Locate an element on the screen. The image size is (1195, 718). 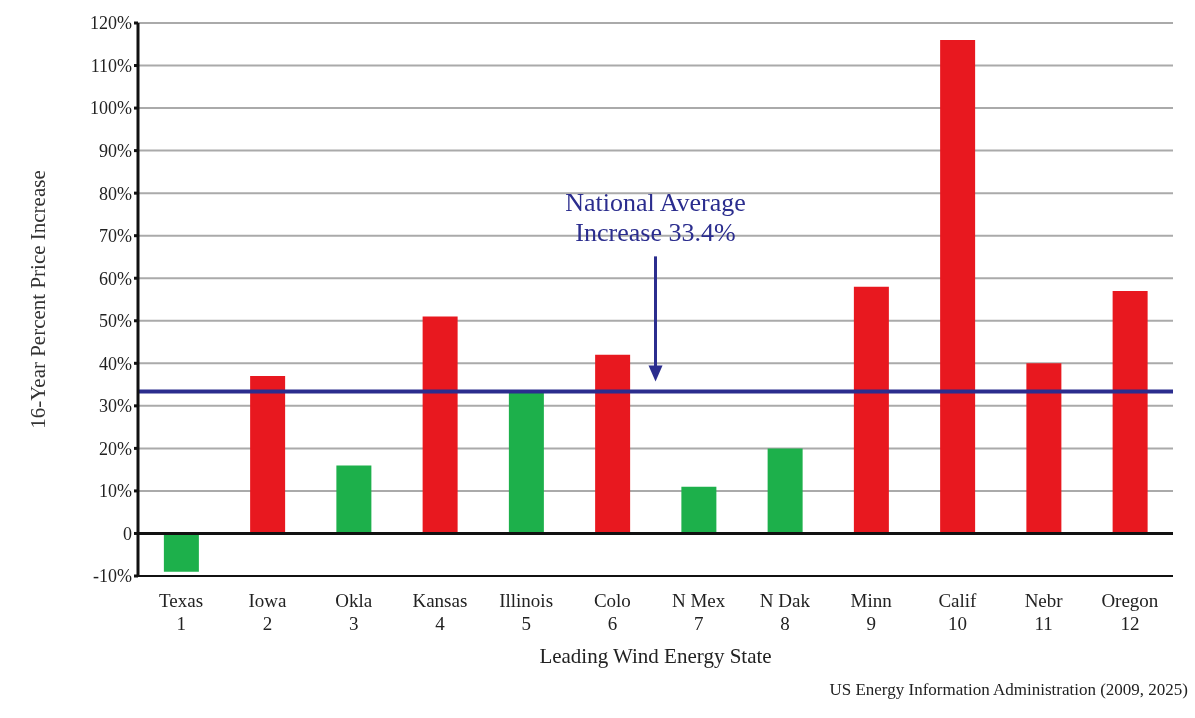
x-tick-label: N Dak 8 is located at coordinates (785, 612).